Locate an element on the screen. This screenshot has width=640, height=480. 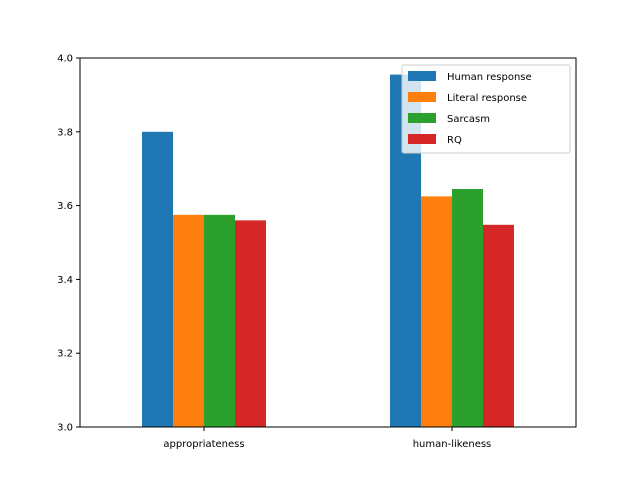
y-tick-label-4: 3.6 is located at coordinates (65, 206).